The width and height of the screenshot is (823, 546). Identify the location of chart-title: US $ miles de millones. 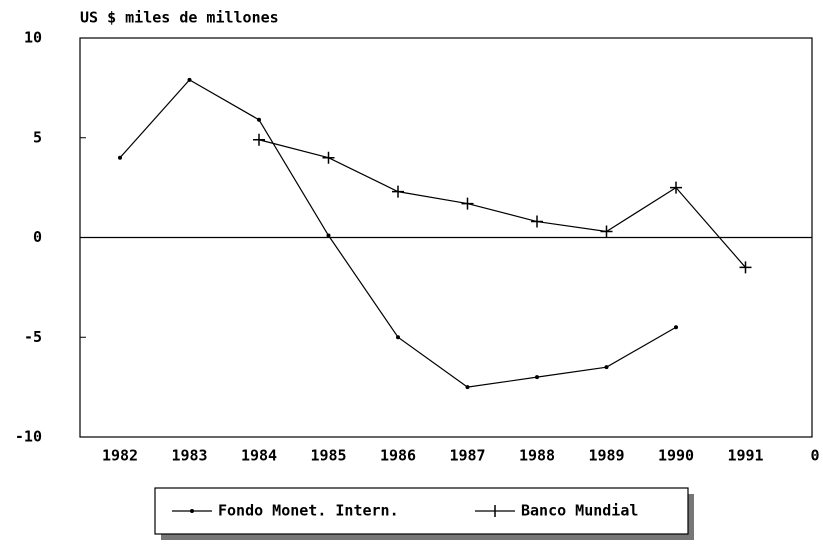
(179, 18).